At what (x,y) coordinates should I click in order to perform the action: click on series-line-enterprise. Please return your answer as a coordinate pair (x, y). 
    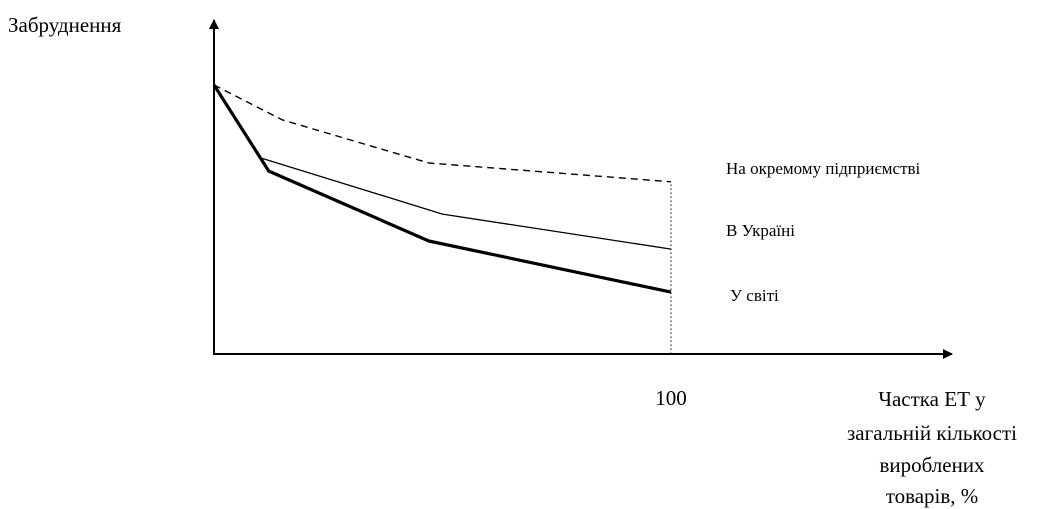
    Looking at the image, I should click on (442, 133).